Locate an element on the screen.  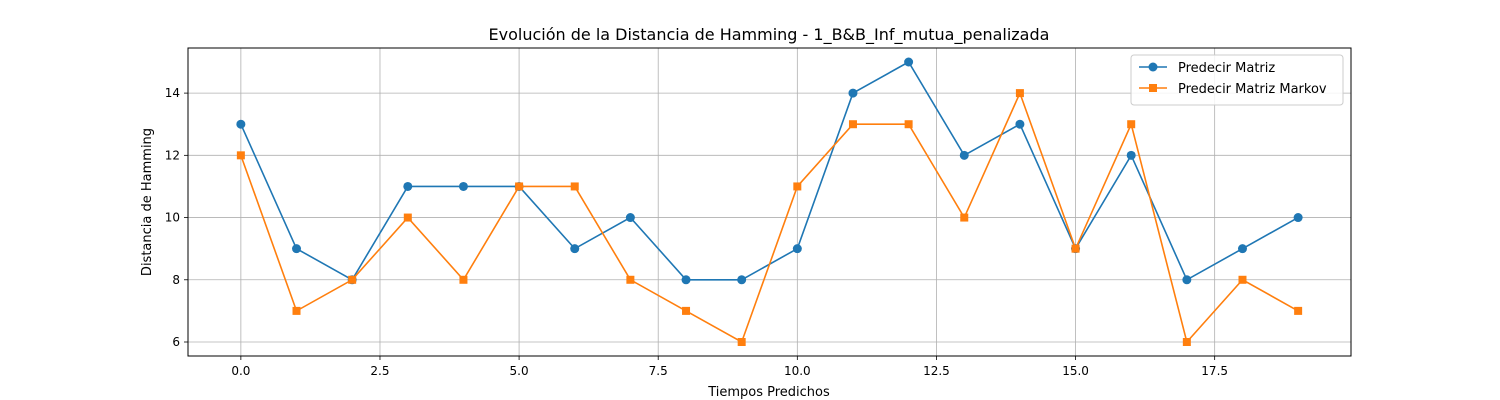
legend-label-predecir-matriz-markov: Predecir Matriz Markov is located at coordinates (1252, 89).